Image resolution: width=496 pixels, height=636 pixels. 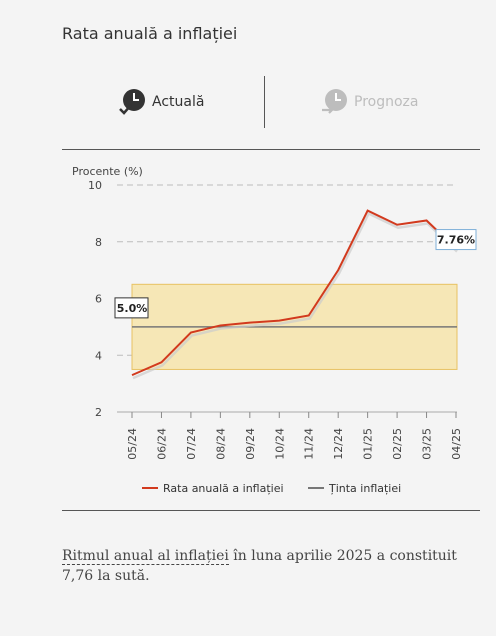 What do you see at coordinates (98, 242) in the screenshot?
I see `y-tick-label: 8` at bounding box center [98, 242].